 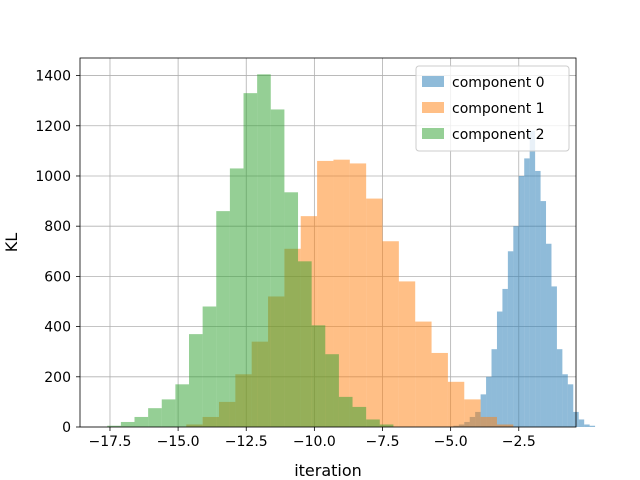 I want to click on x-tick-label: −2.5, so click(x=519, y=442).